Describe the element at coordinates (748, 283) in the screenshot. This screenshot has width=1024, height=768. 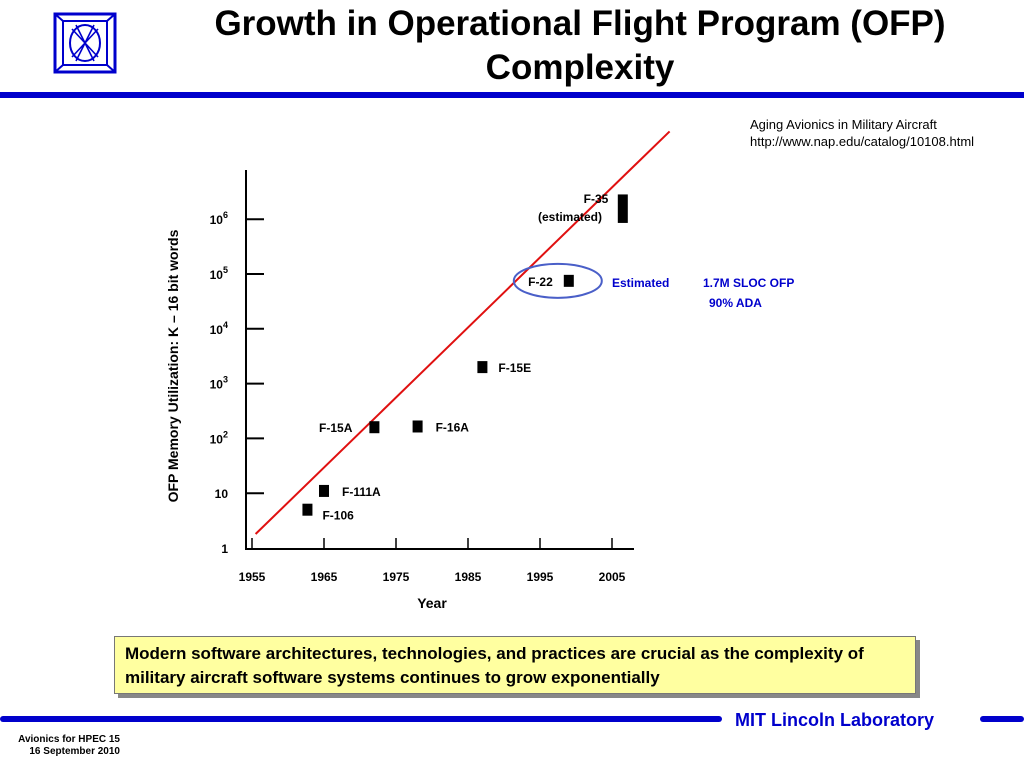
I see `annotation-sloc: 1.7M SLOC OFP` at that location.